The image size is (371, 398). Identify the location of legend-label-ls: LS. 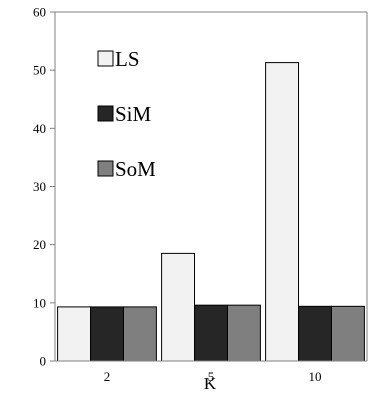
(127, 59).